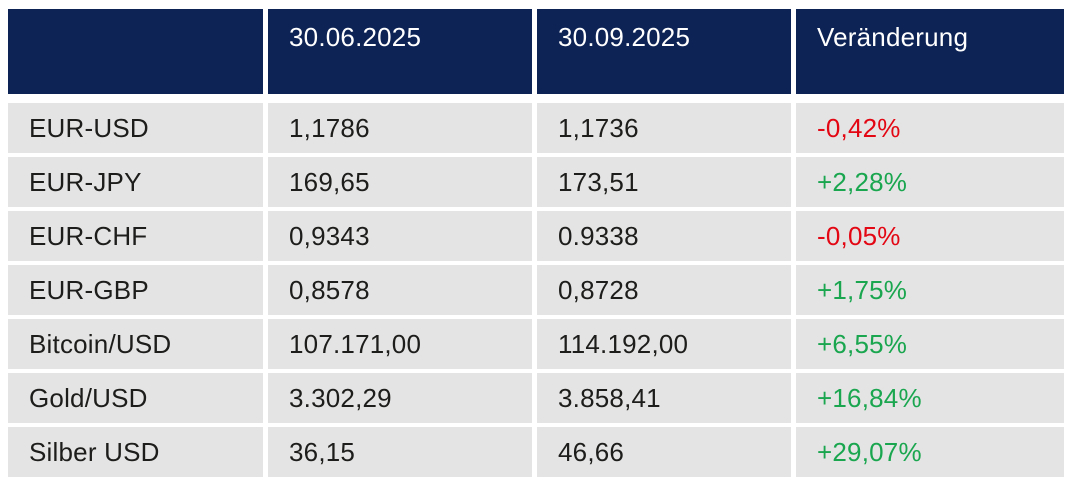  I want to click on value-date-2: 1,1736, so click(664, 128).